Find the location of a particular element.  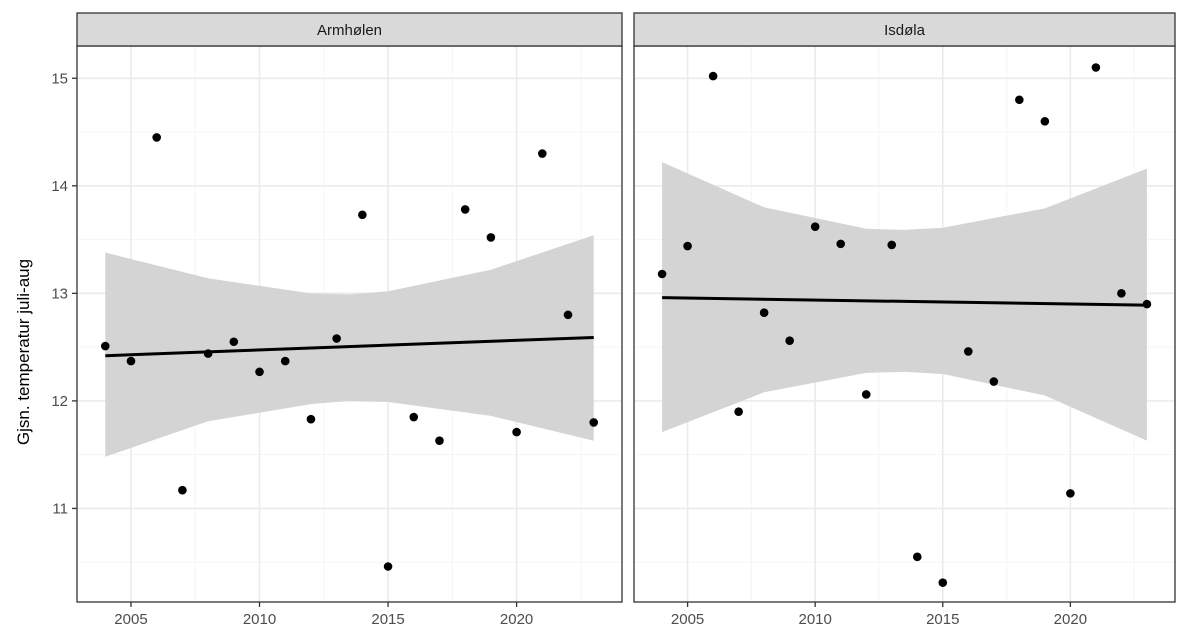

y-tick-label: 12 is located at coordinates (59, 401).